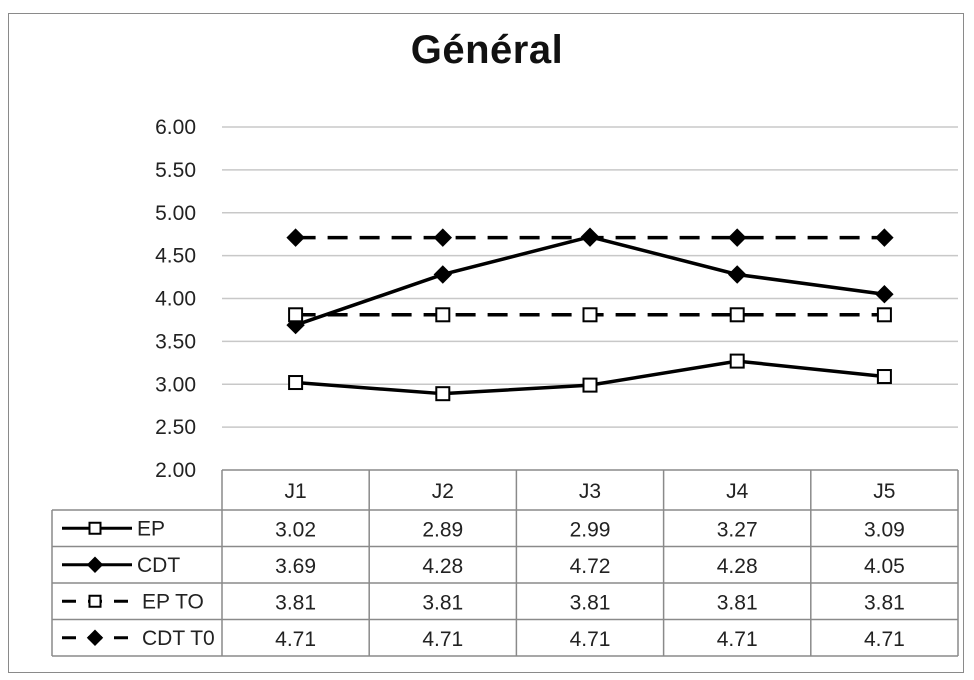 This screenshot has height=680, width=974. Describe the element at coordinates (487, 50) in the screenshot. I see `chart-title: Général` at that location.